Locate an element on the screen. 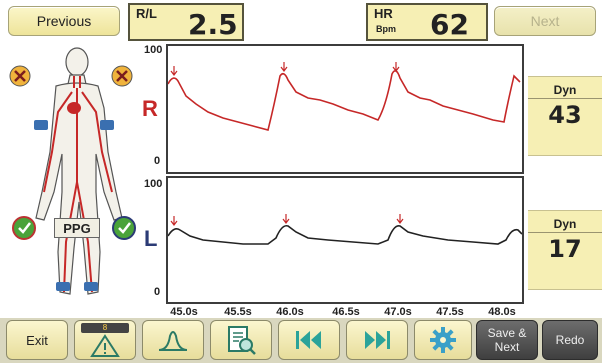 This screenshot has height=363, width=602. report-button is located at coordinates (241, 340).